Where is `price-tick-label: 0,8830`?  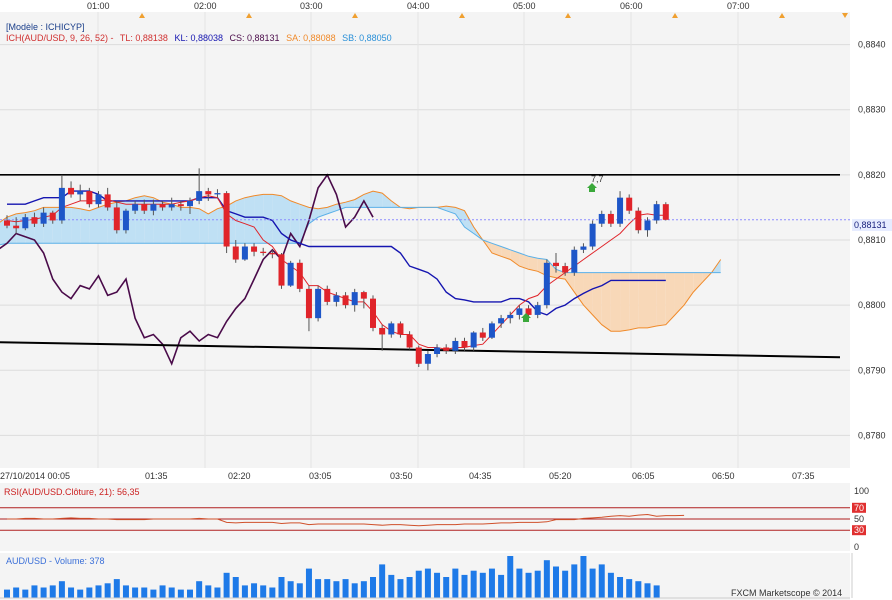
price-tick-label: 0,8830 is located at coordinates (872, 110).